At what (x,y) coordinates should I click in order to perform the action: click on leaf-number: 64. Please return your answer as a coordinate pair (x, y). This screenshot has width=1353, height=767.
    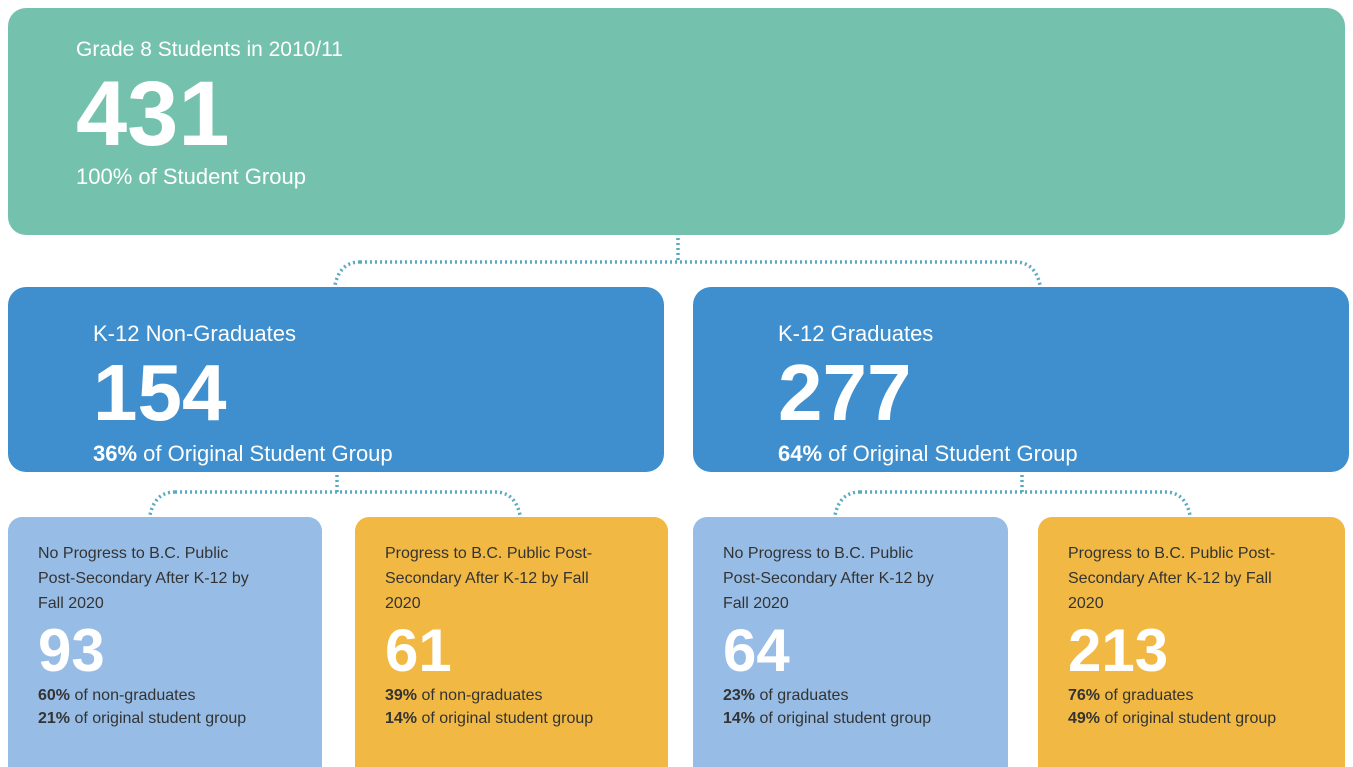
    Looking at the image, I should click on (756, 650).